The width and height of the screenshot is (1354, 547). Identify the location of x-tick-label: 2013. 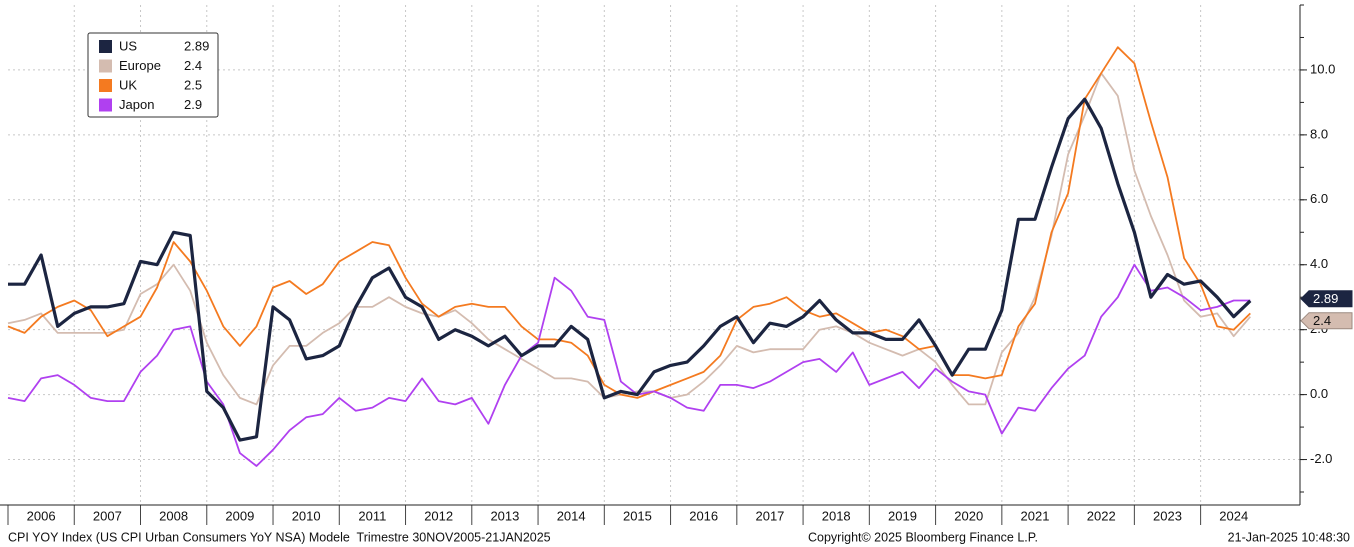
(504, 515).